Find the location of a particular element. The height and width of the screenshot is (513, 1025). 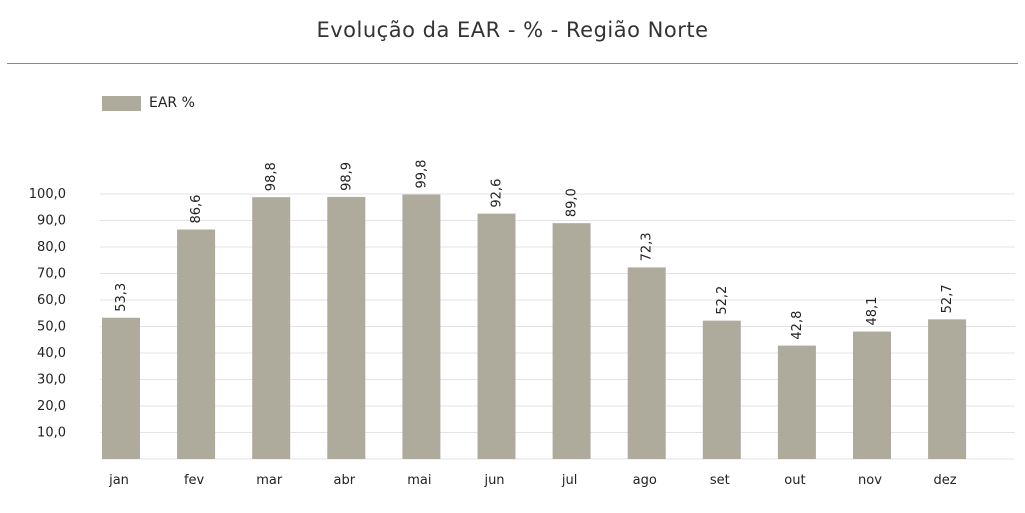

data-label: 48,1 is located at coordinates (872, 311).